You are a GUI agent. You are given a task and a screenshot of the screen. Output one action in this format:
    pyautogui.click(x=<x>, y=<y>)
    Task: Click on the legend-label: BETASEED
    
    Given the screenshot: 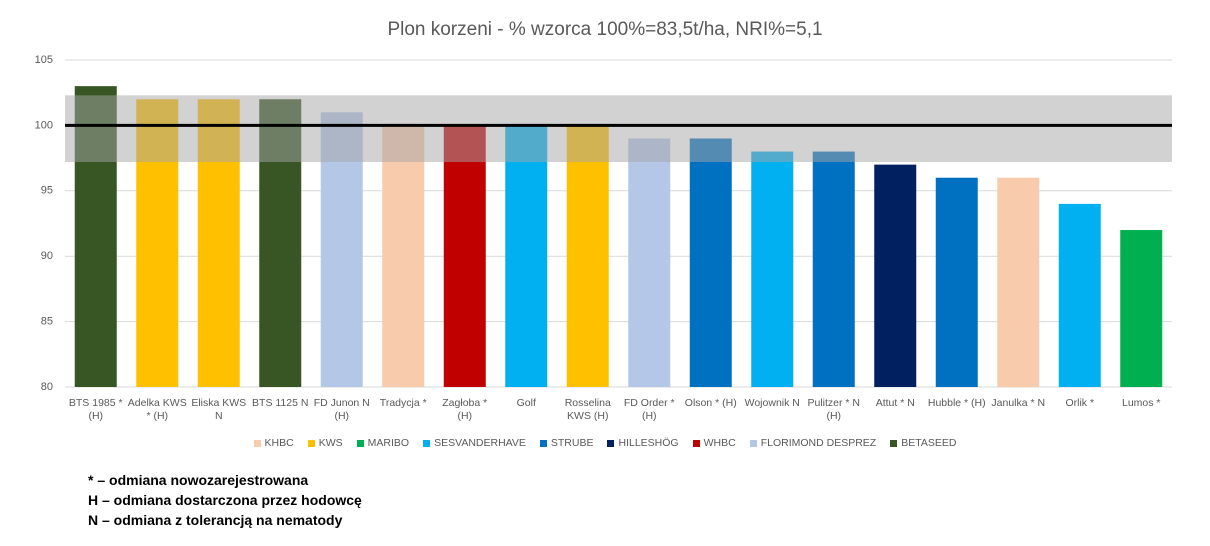 What is the action you would take?
    pyautogui.click(x=929, y=443)
    